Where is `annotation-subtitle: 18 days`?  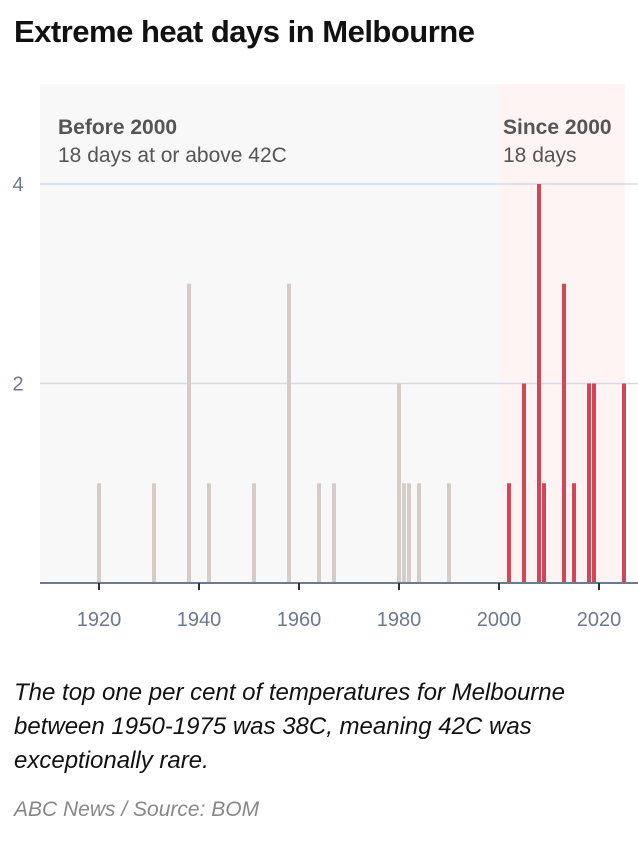 annotation-subtitle: 18 days is located at coordinates (540, 155).